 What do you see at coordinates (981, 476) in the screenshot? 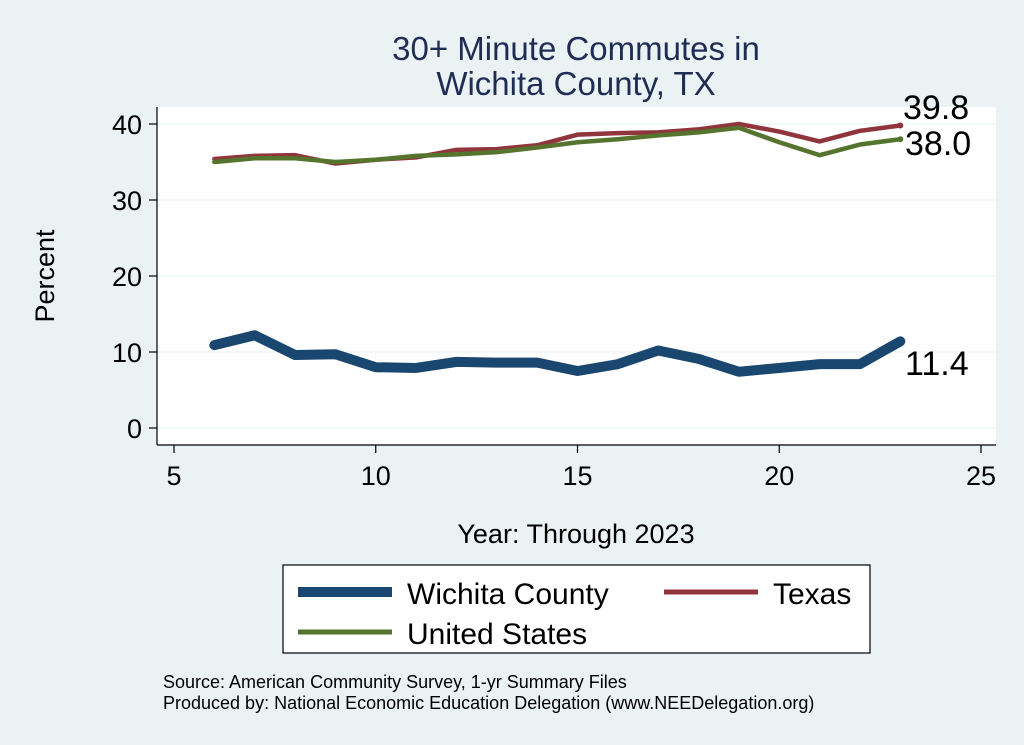
I see `x-tick-label-25: 25` at bounding box center [981, 476].